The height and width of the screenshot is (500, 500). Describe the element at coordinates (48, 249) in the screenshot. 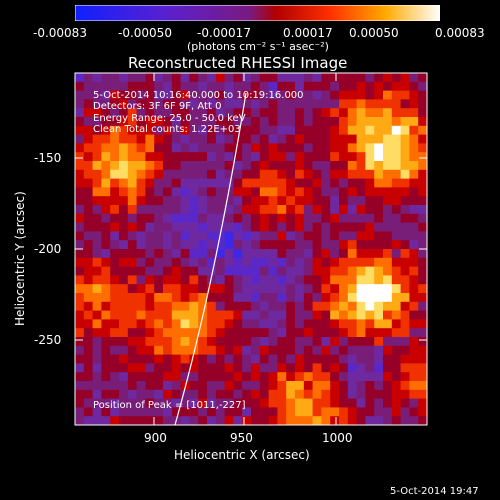

I see `y-tick-label: -200` at that location.